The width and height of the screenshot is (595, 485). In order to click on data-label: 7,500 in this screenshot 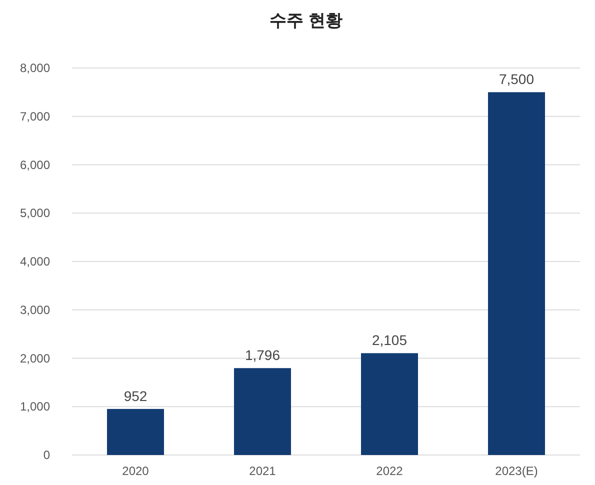, I will do `click(516, 79)`.